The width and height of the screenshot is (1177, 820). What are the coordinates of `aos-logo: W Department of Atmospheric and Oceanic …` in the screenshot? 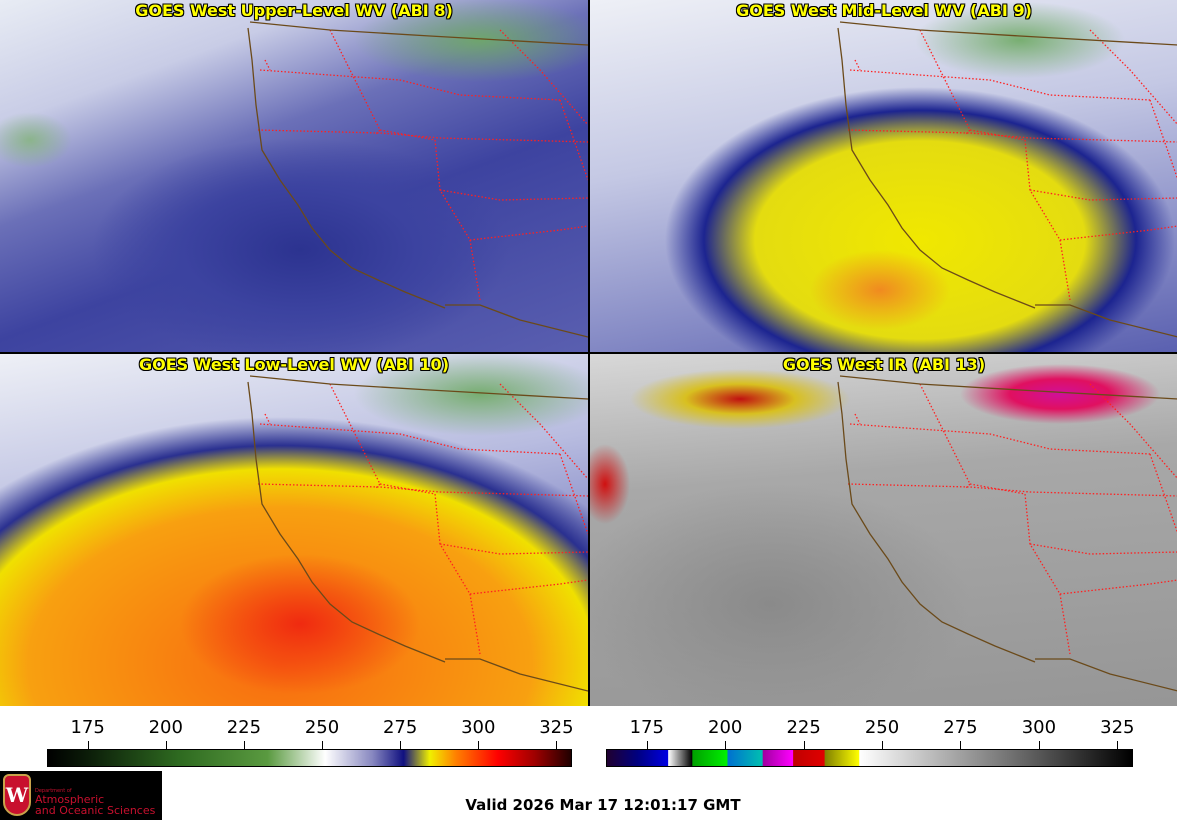 It's located at (81, 795).